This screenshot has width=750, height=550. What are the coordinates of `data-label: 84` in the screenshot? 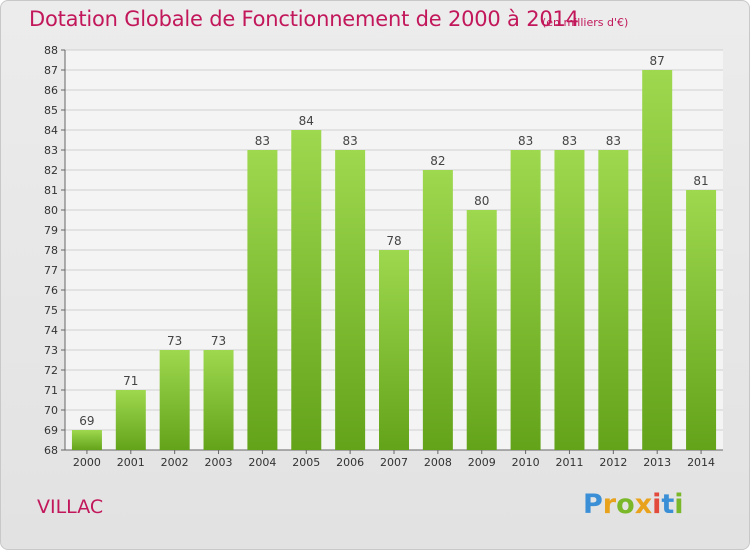 It's located at (306, 121).